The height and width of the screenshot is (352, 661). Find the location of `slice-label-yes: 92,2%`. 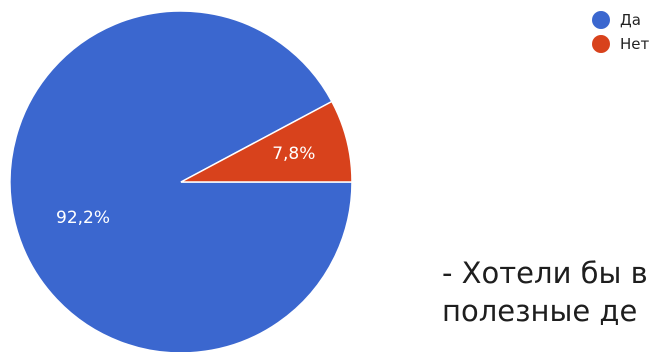

slice-label-yes: 92,2% is located at coordinates (83, 218).